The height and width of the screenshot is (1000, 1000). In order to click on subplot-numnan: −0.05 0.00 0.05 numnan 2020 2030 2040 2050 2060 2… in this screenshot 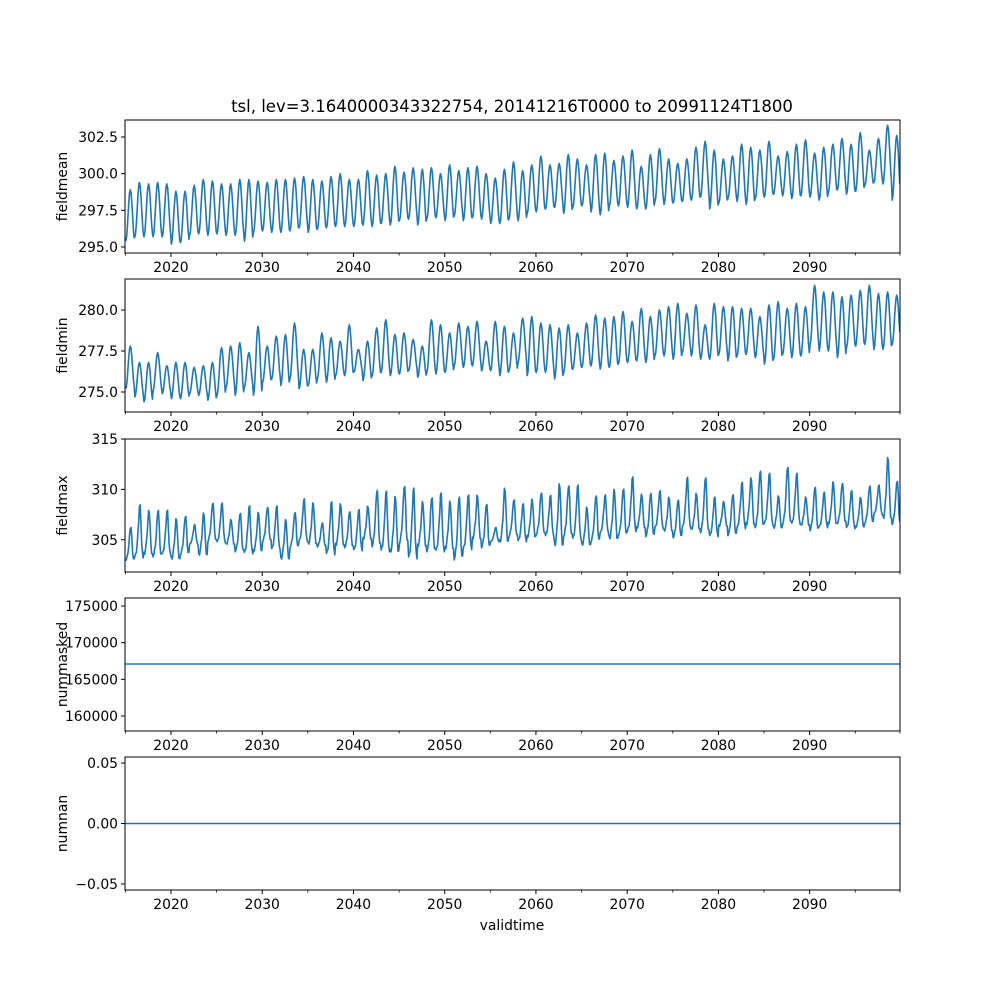, I will do `click(478, 834)`.